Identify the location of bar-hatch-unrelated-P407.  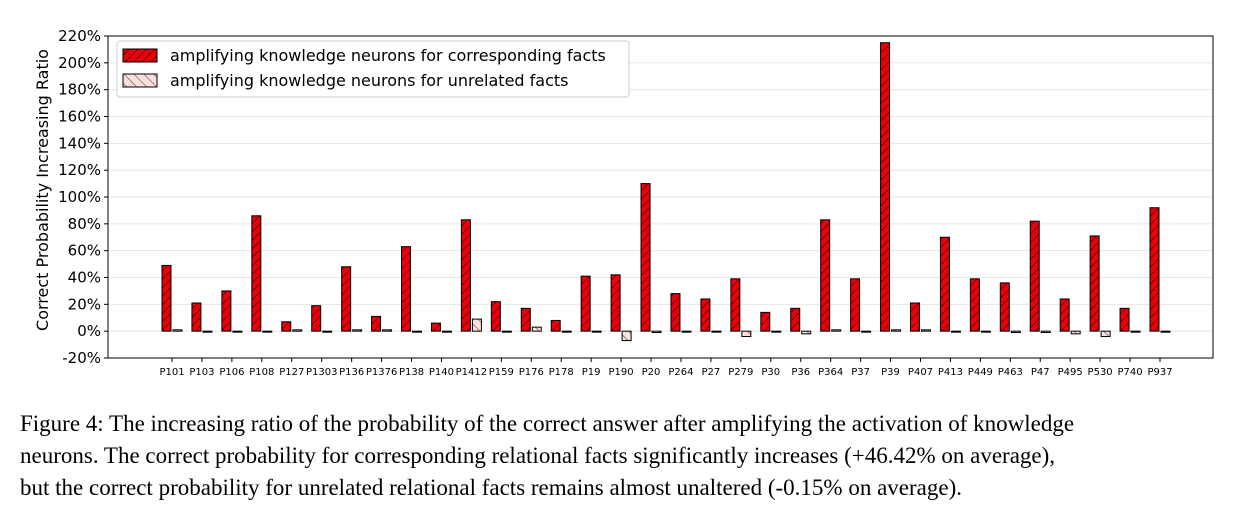
(926, 330).